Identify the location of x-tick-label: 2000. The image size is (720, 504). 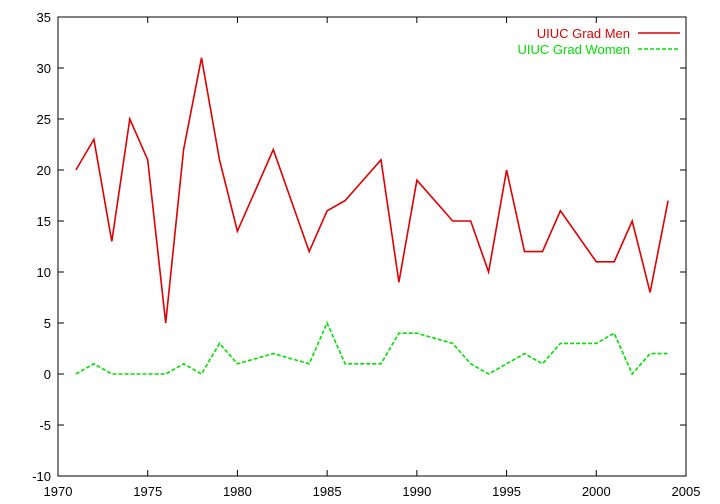
(596, 491).